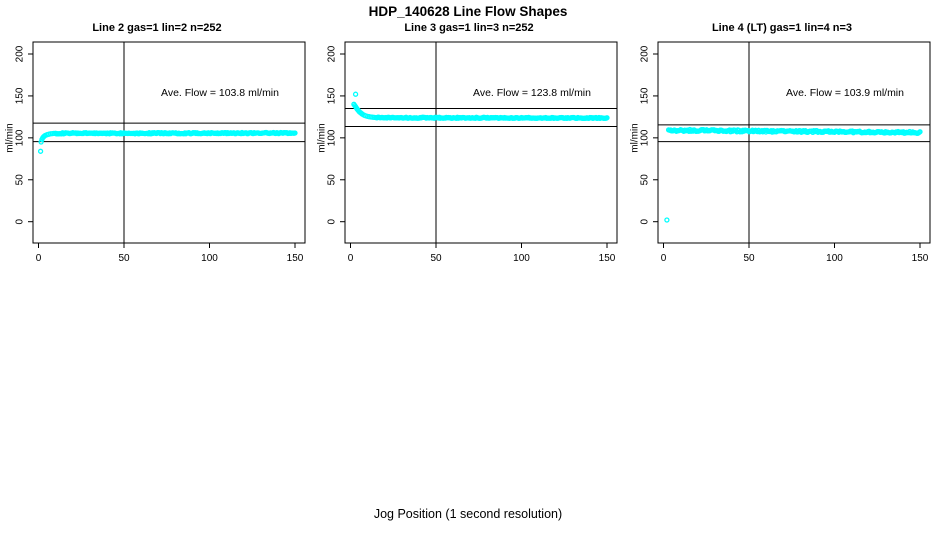  I want to click on ave-flow-annotation: Ave. Flow = 103.8 ml/min, so click(220, 93).